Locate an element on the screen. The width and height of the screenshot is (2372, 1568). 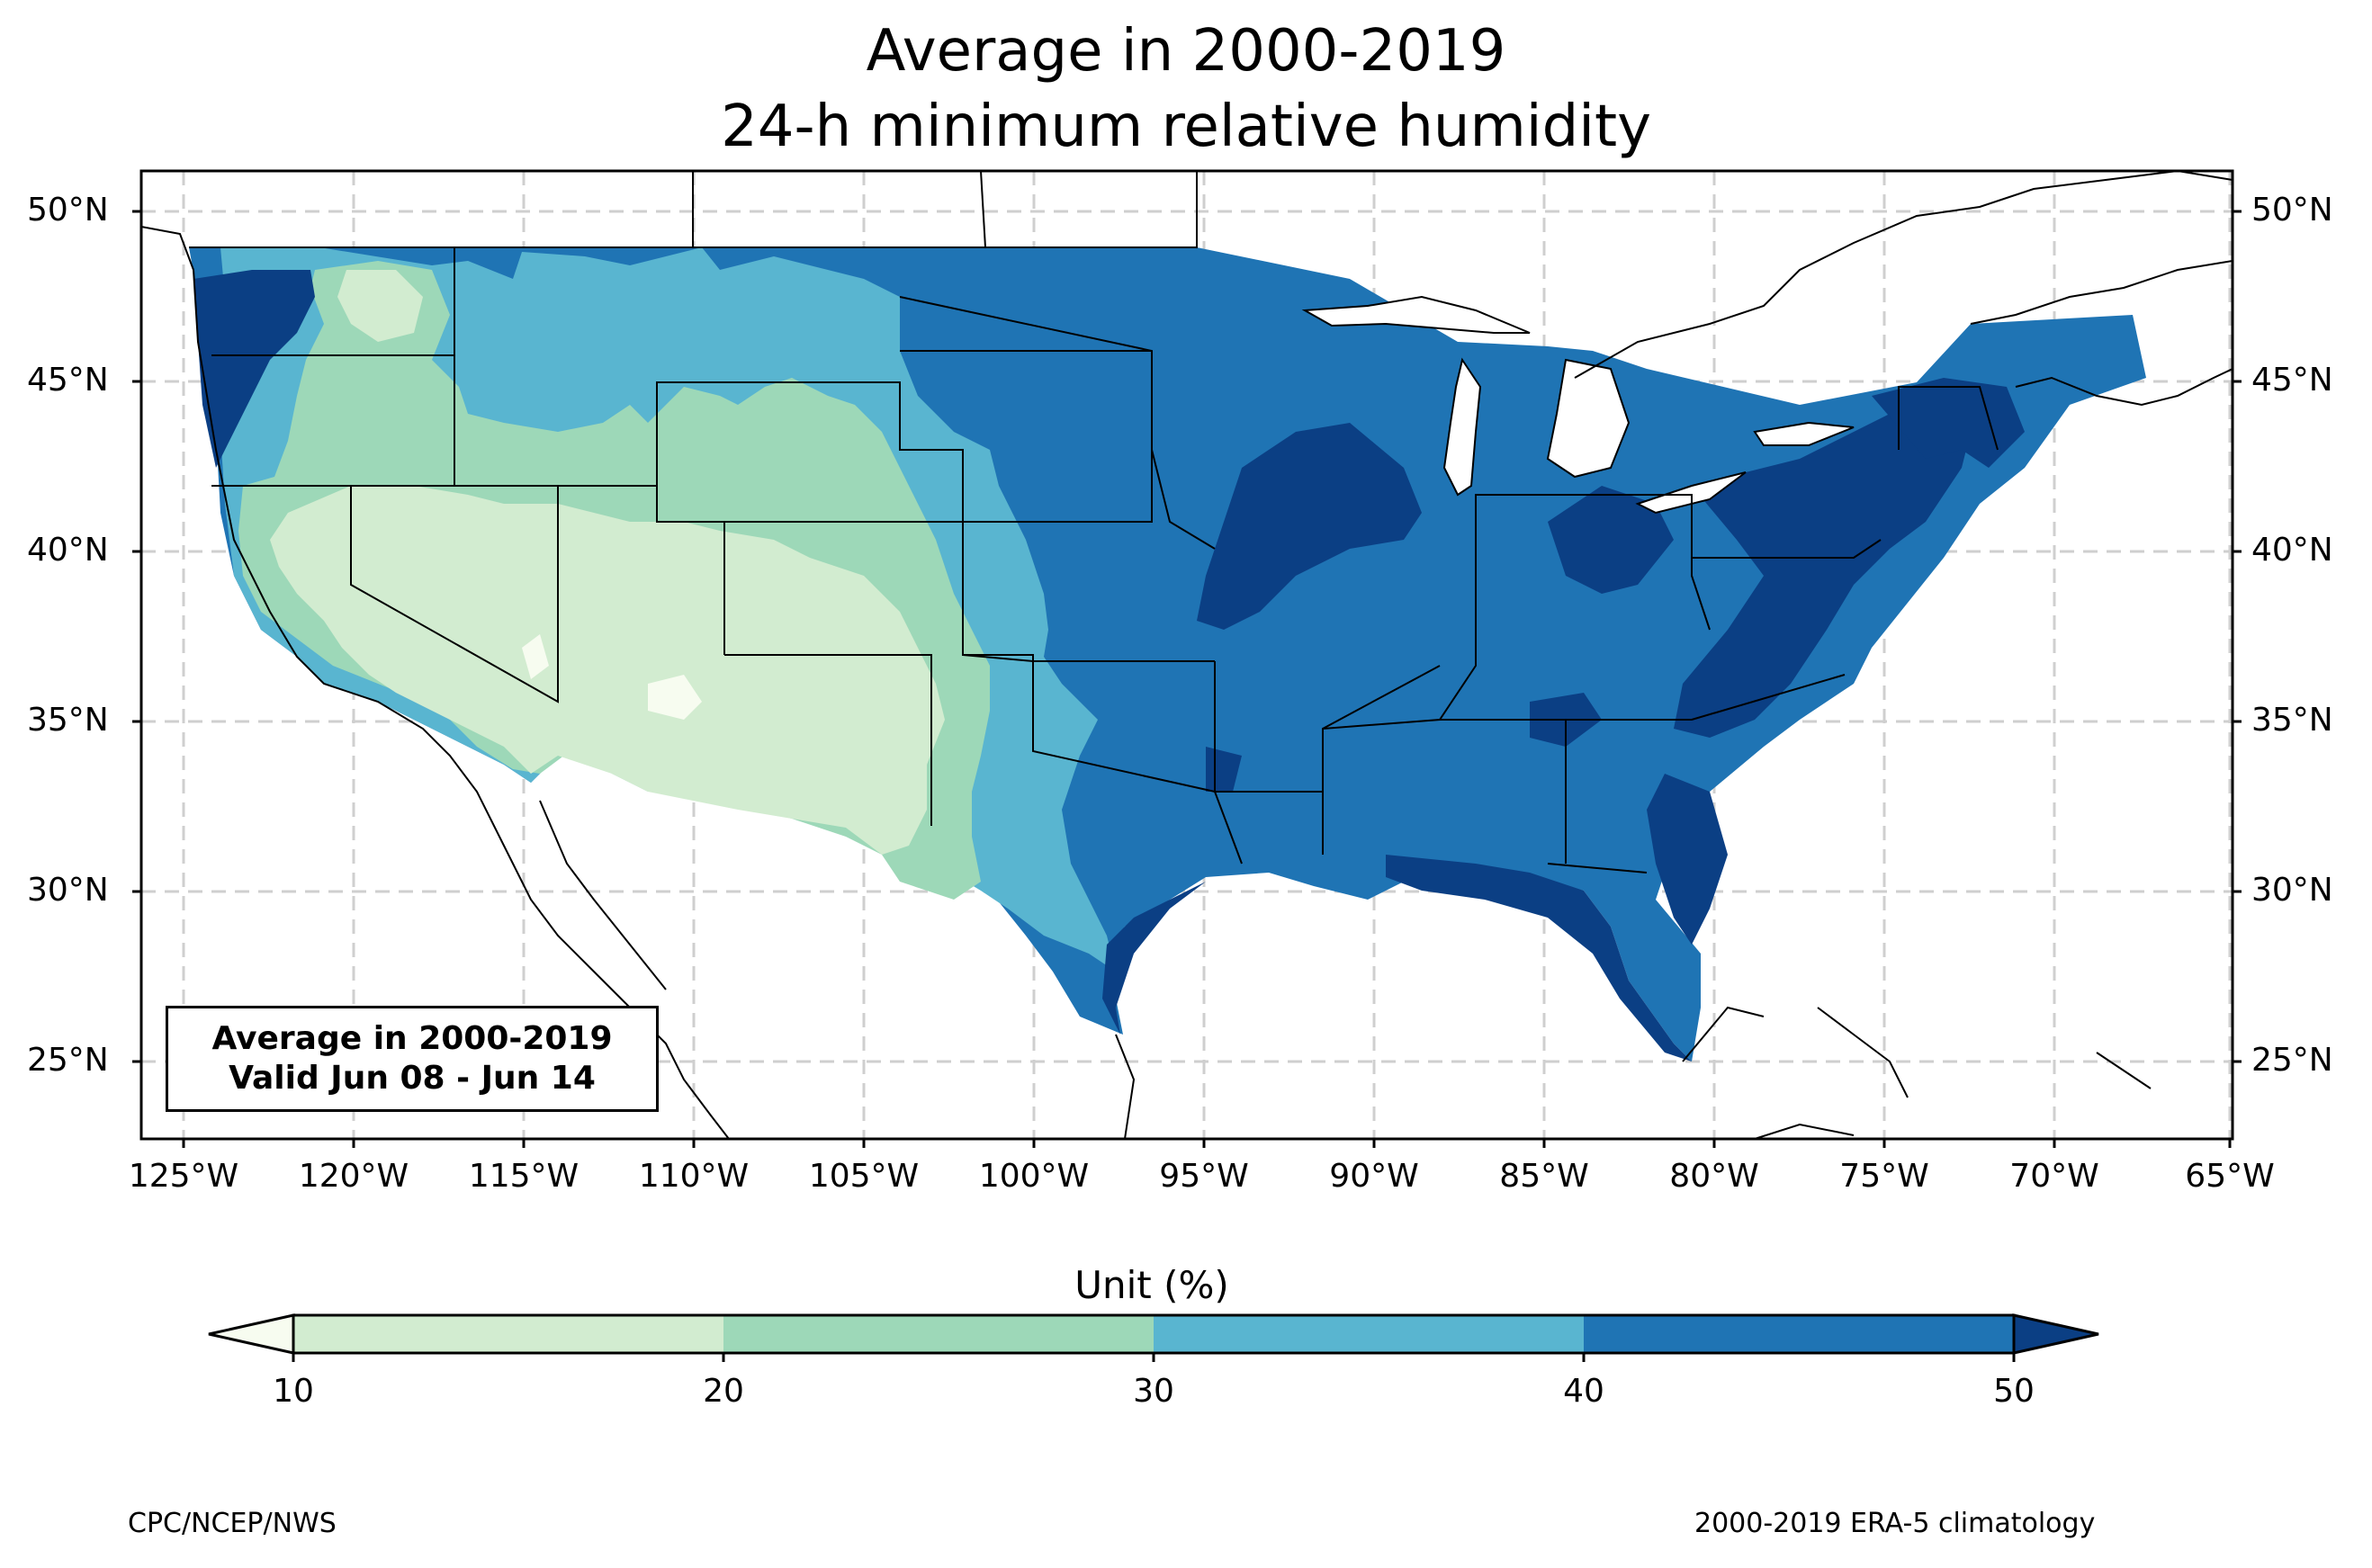
lon-label-90w: 90°W is located at coordinates (1374, 1176).